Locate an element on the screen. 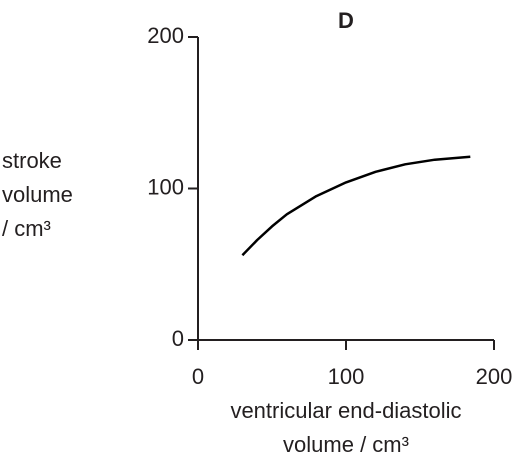 Image resolution: width=532 pixels, height=468 pixels. y-axis-label: stroke is located at coordinates (32, 160).